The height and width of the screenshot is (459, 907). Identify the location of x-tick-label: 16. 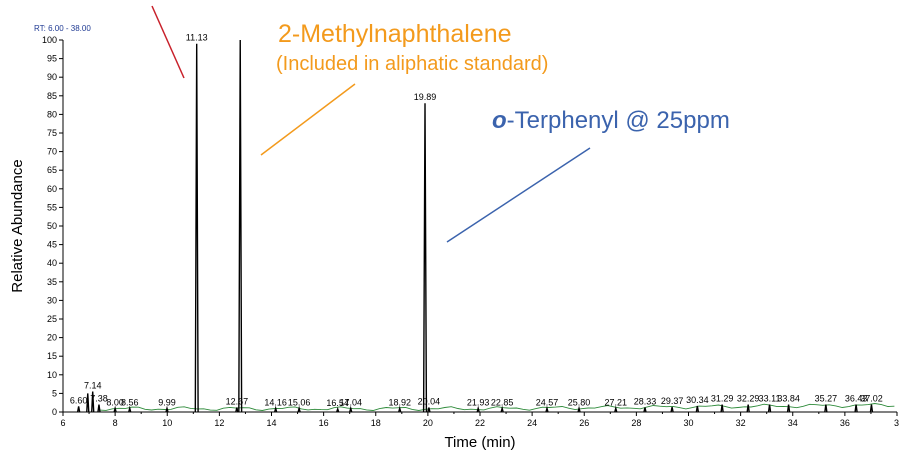
(324, 423).